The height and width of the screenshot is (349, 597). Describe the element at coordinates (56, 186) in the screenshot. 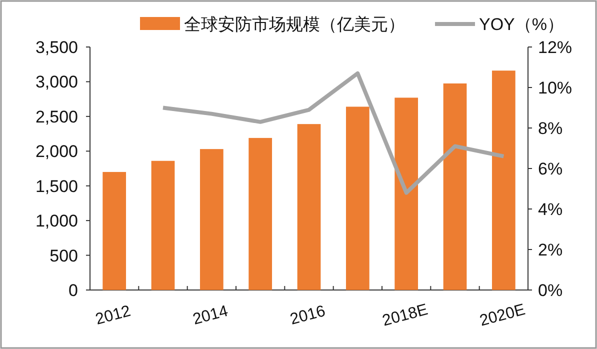

I see `y-tick-label: 1,500` at that location.